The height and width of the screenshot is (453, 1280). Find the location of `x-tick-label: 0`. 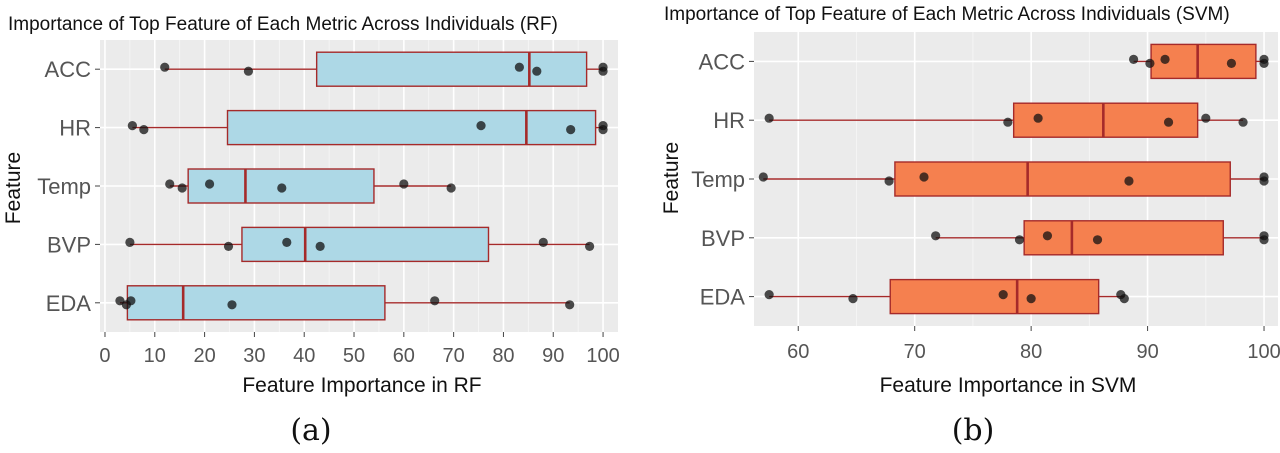

x-tick-label: 0 is located at coordinates (104, 356).